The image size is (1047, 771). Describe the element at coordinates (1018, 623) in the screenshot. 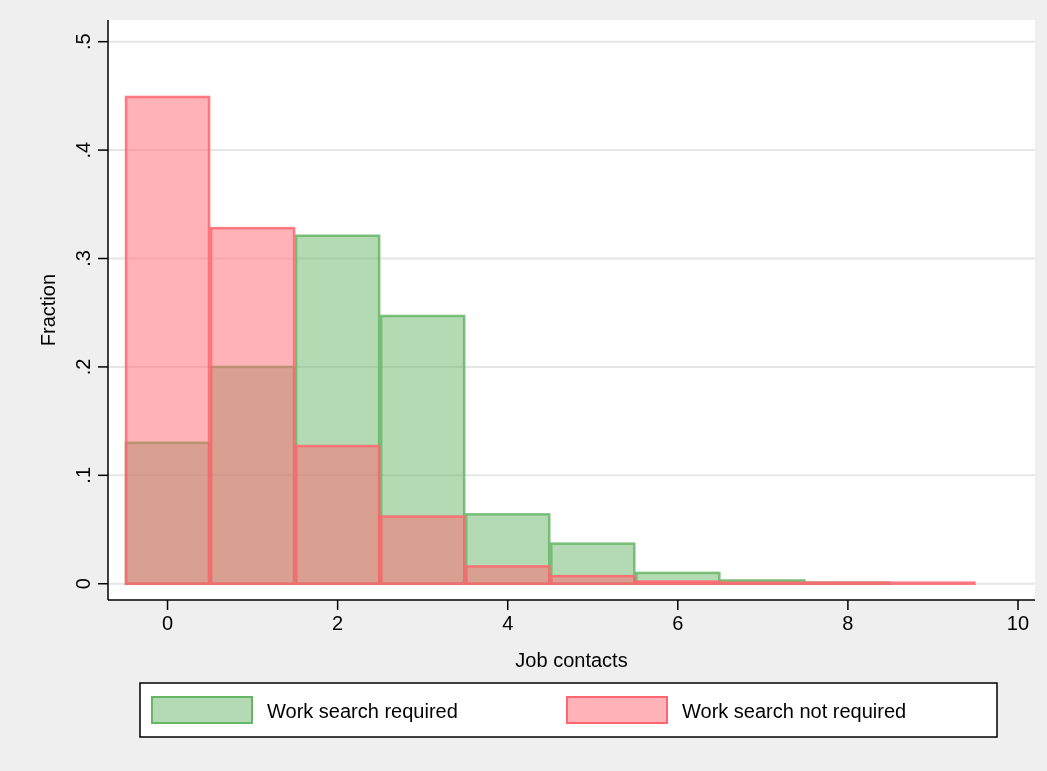

I see `x-tick-label: 10` at that location.